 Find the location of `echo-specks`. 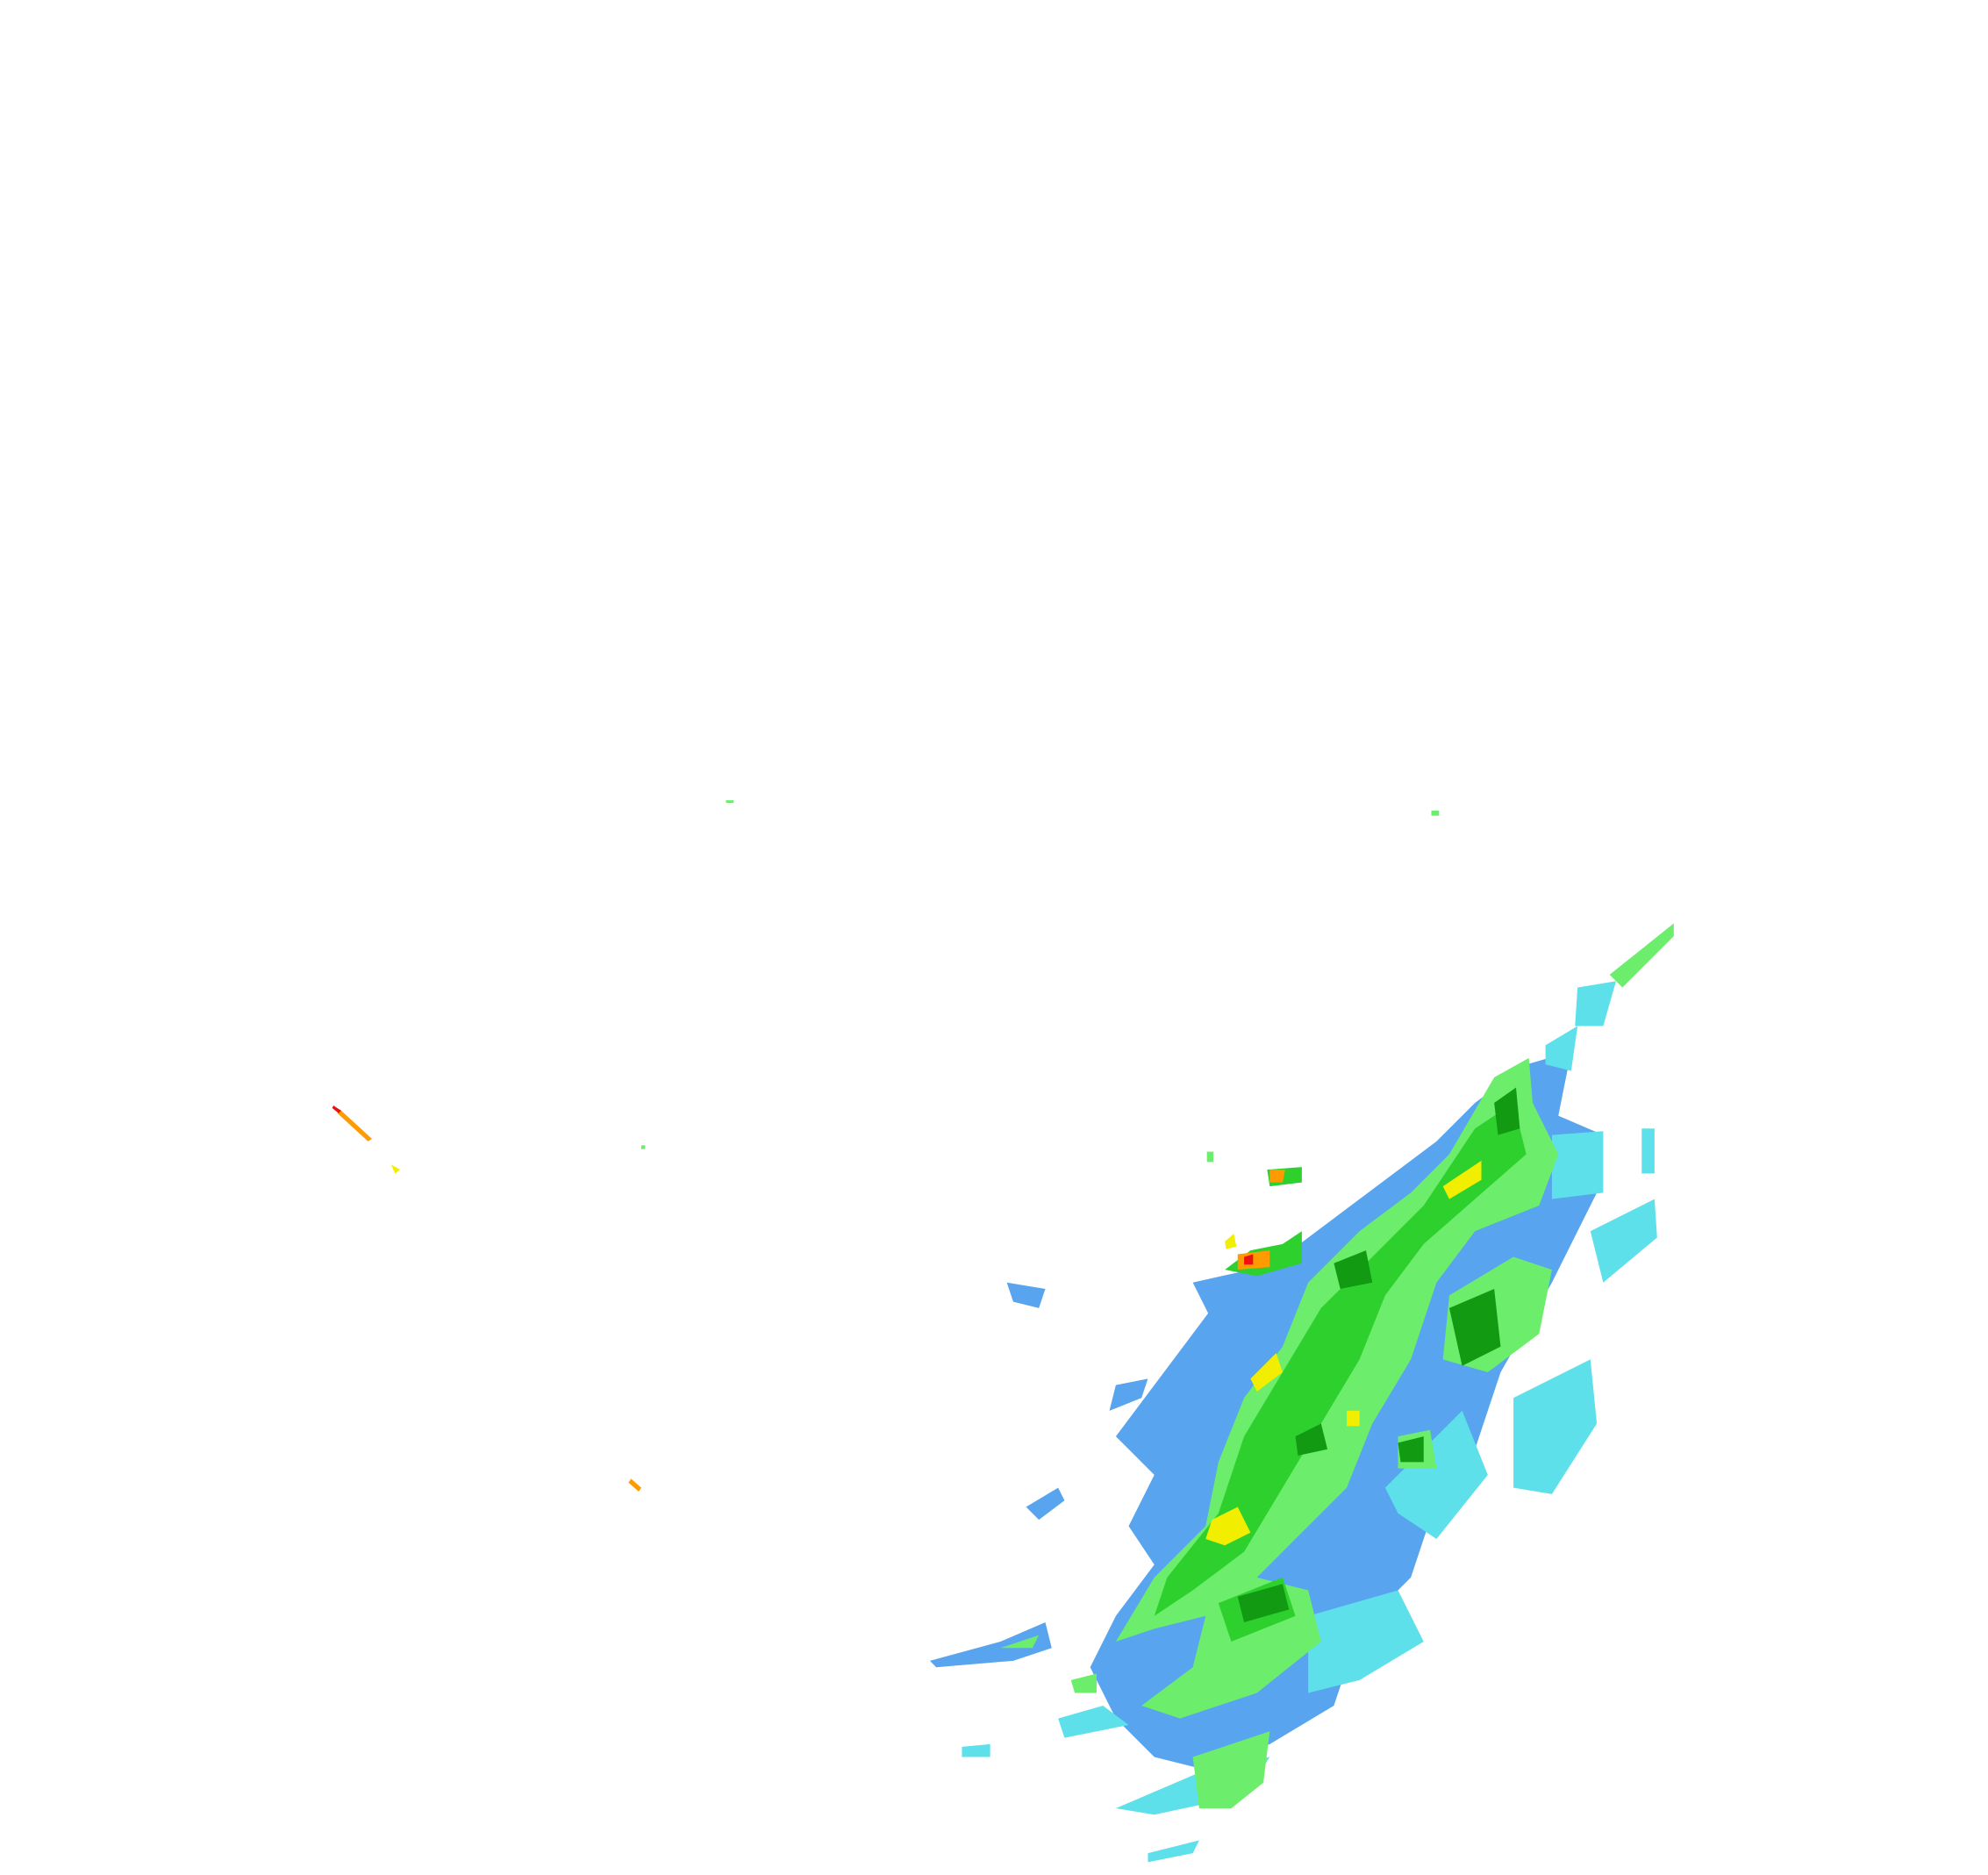

echo-specks is located at coordinates (1040, 981).